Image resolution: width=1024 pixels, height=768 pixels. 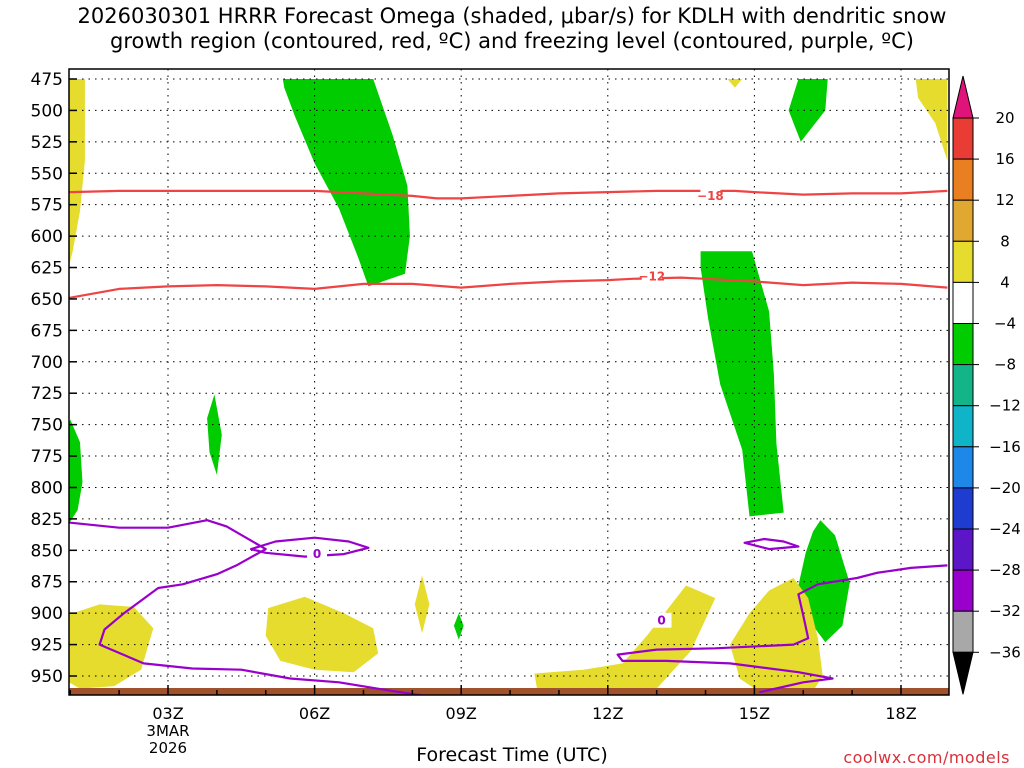 I want to click on y-tick-label-475: 475, so click(x=47, y=80).